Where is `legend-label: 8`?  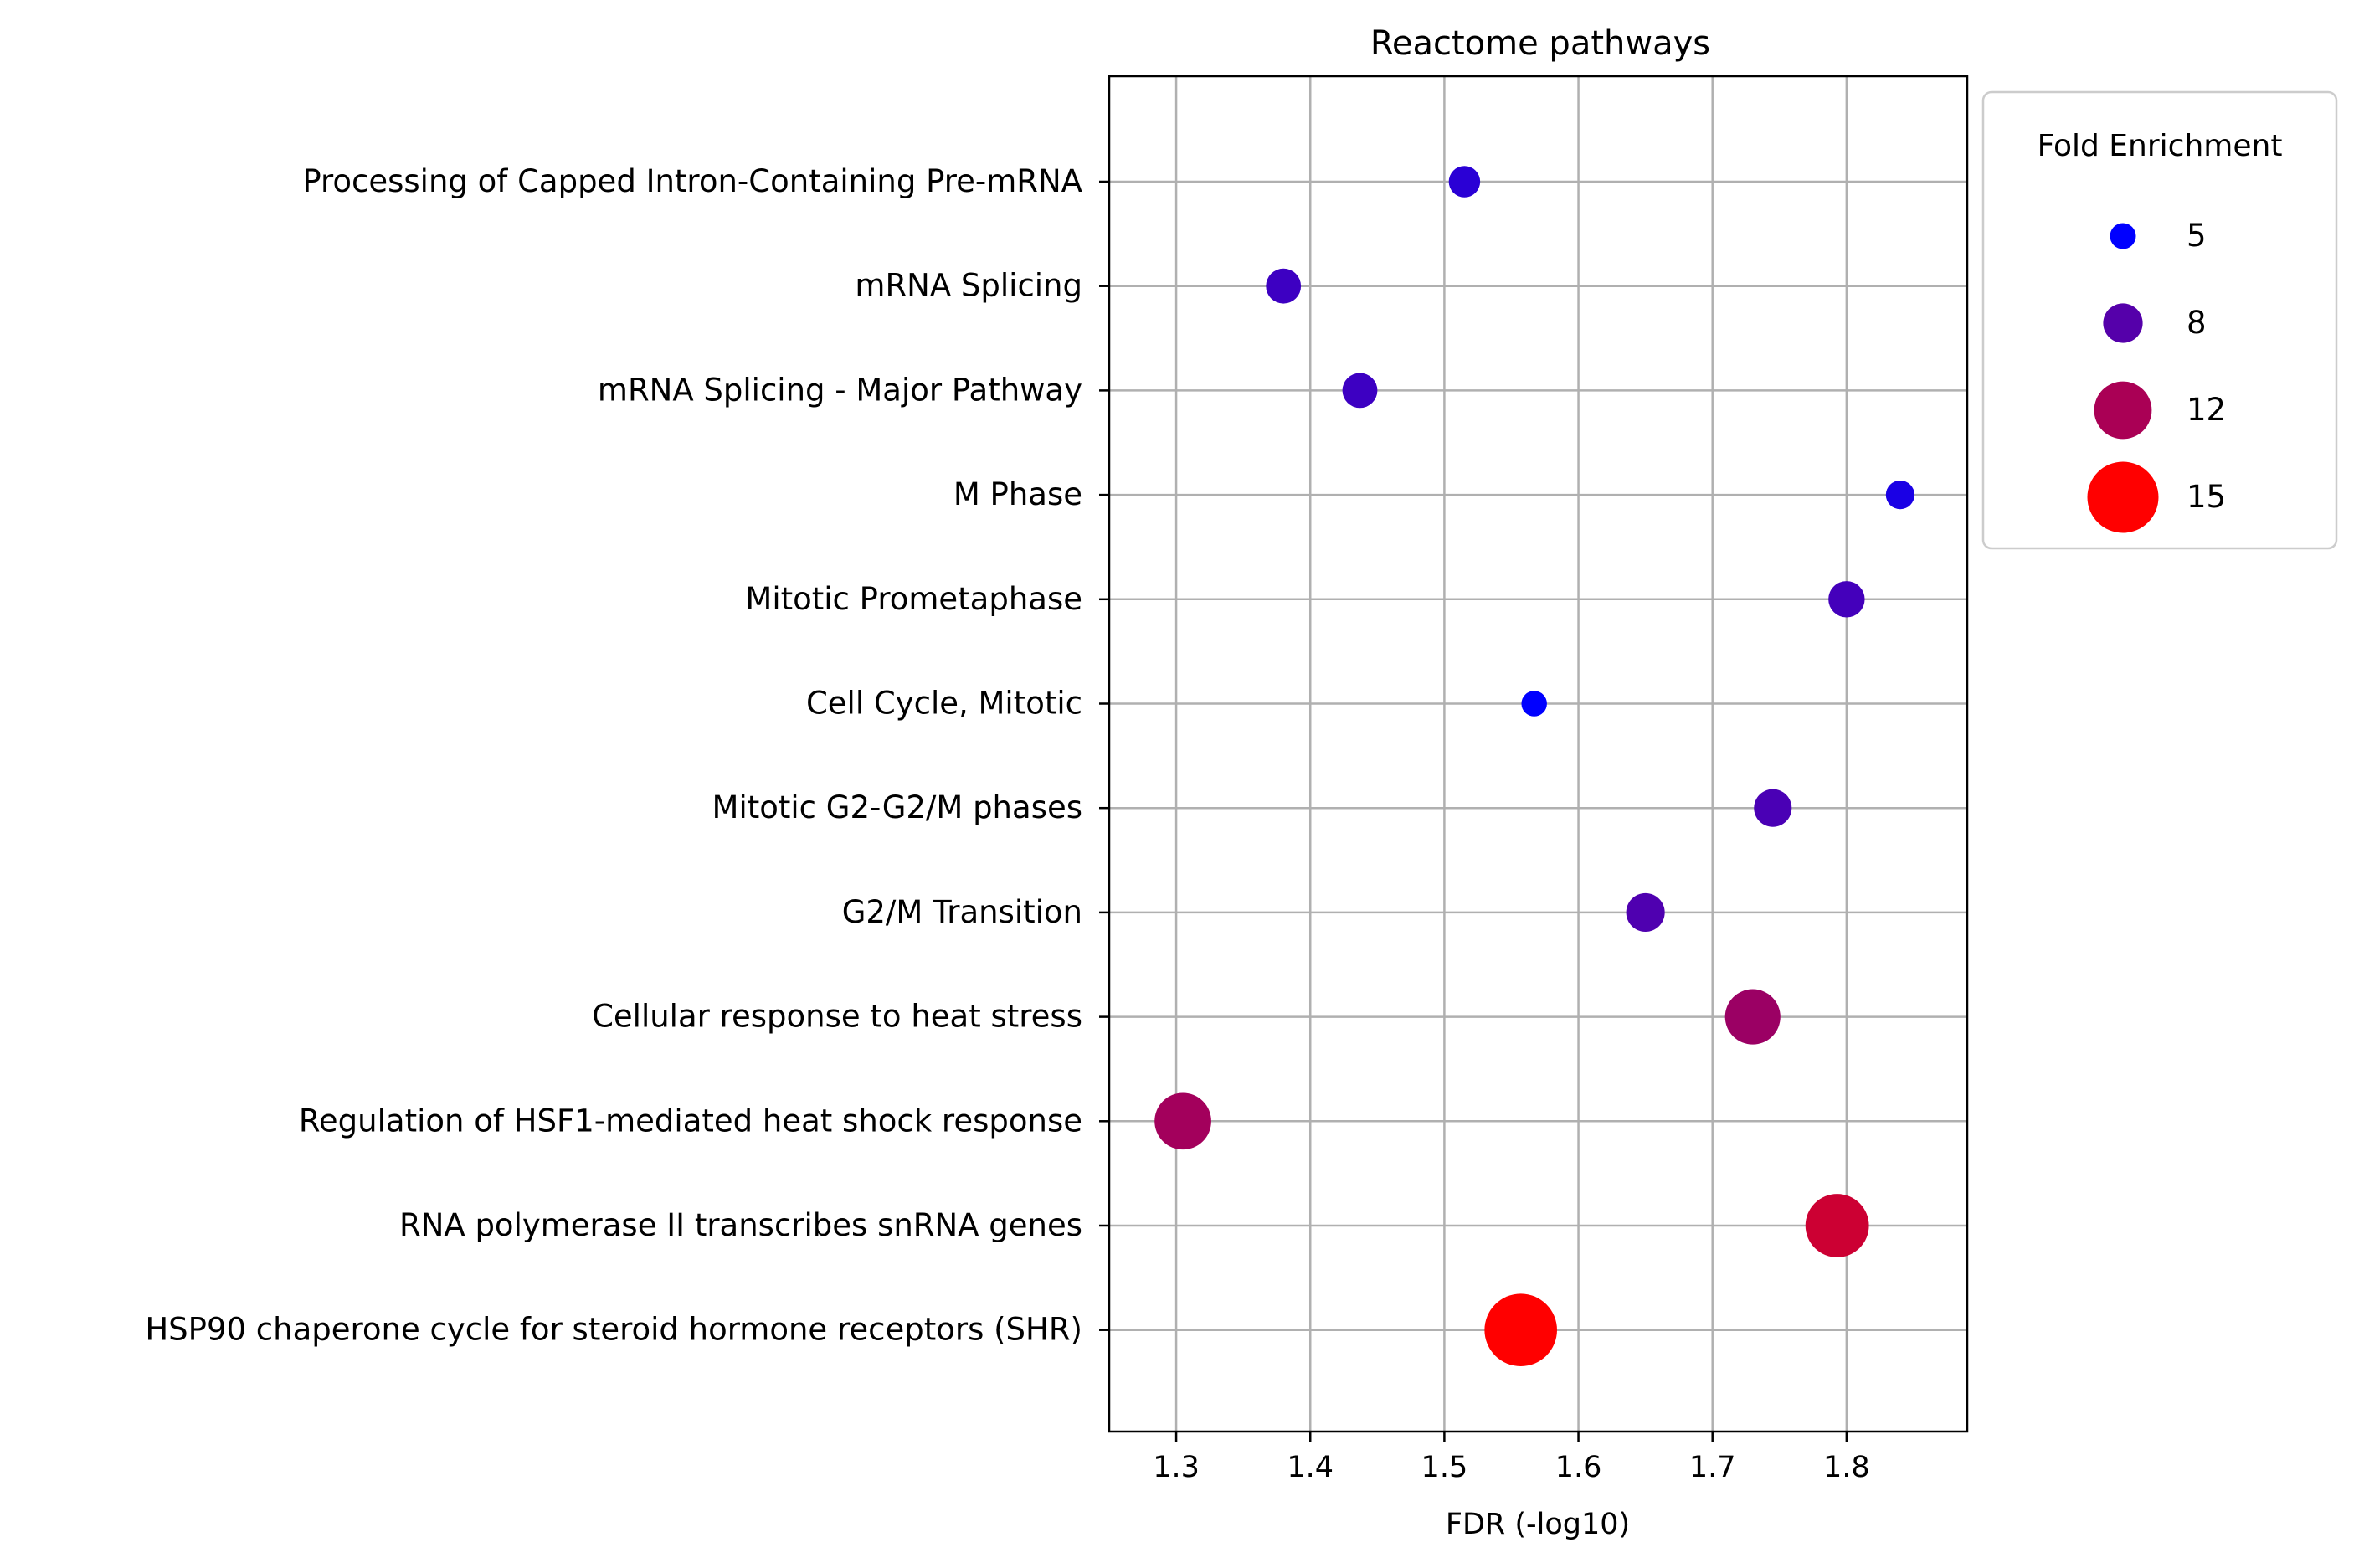 legend-label: 8 is located at coordinates (2197, 323).